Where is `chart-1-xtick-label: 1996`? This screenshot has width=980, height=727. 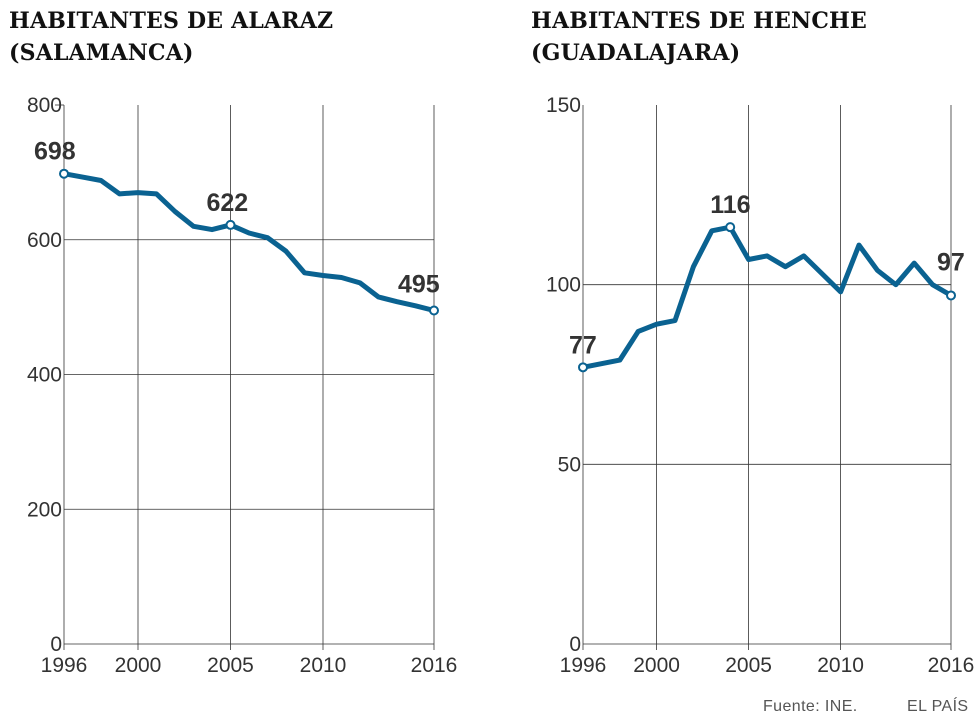
chart-1-xtick-label: 1996 is located at coordinates (64, 665).